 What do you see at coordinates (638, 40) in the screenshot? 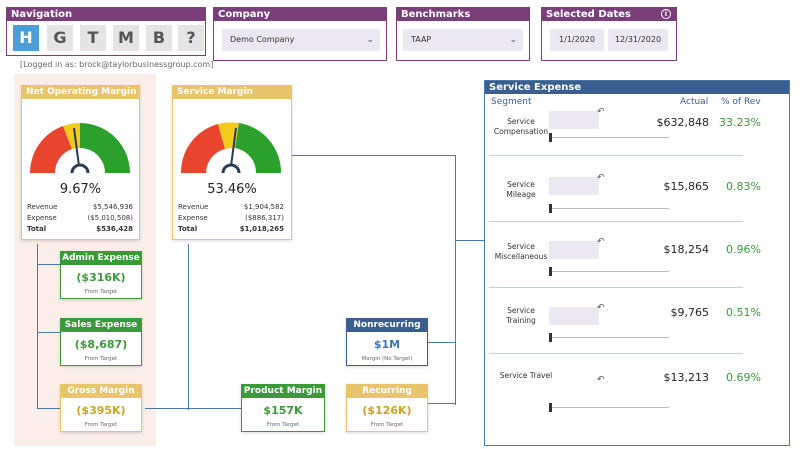
I see `end-date-input: 12/31/2020` at bounding box center [638, 40].